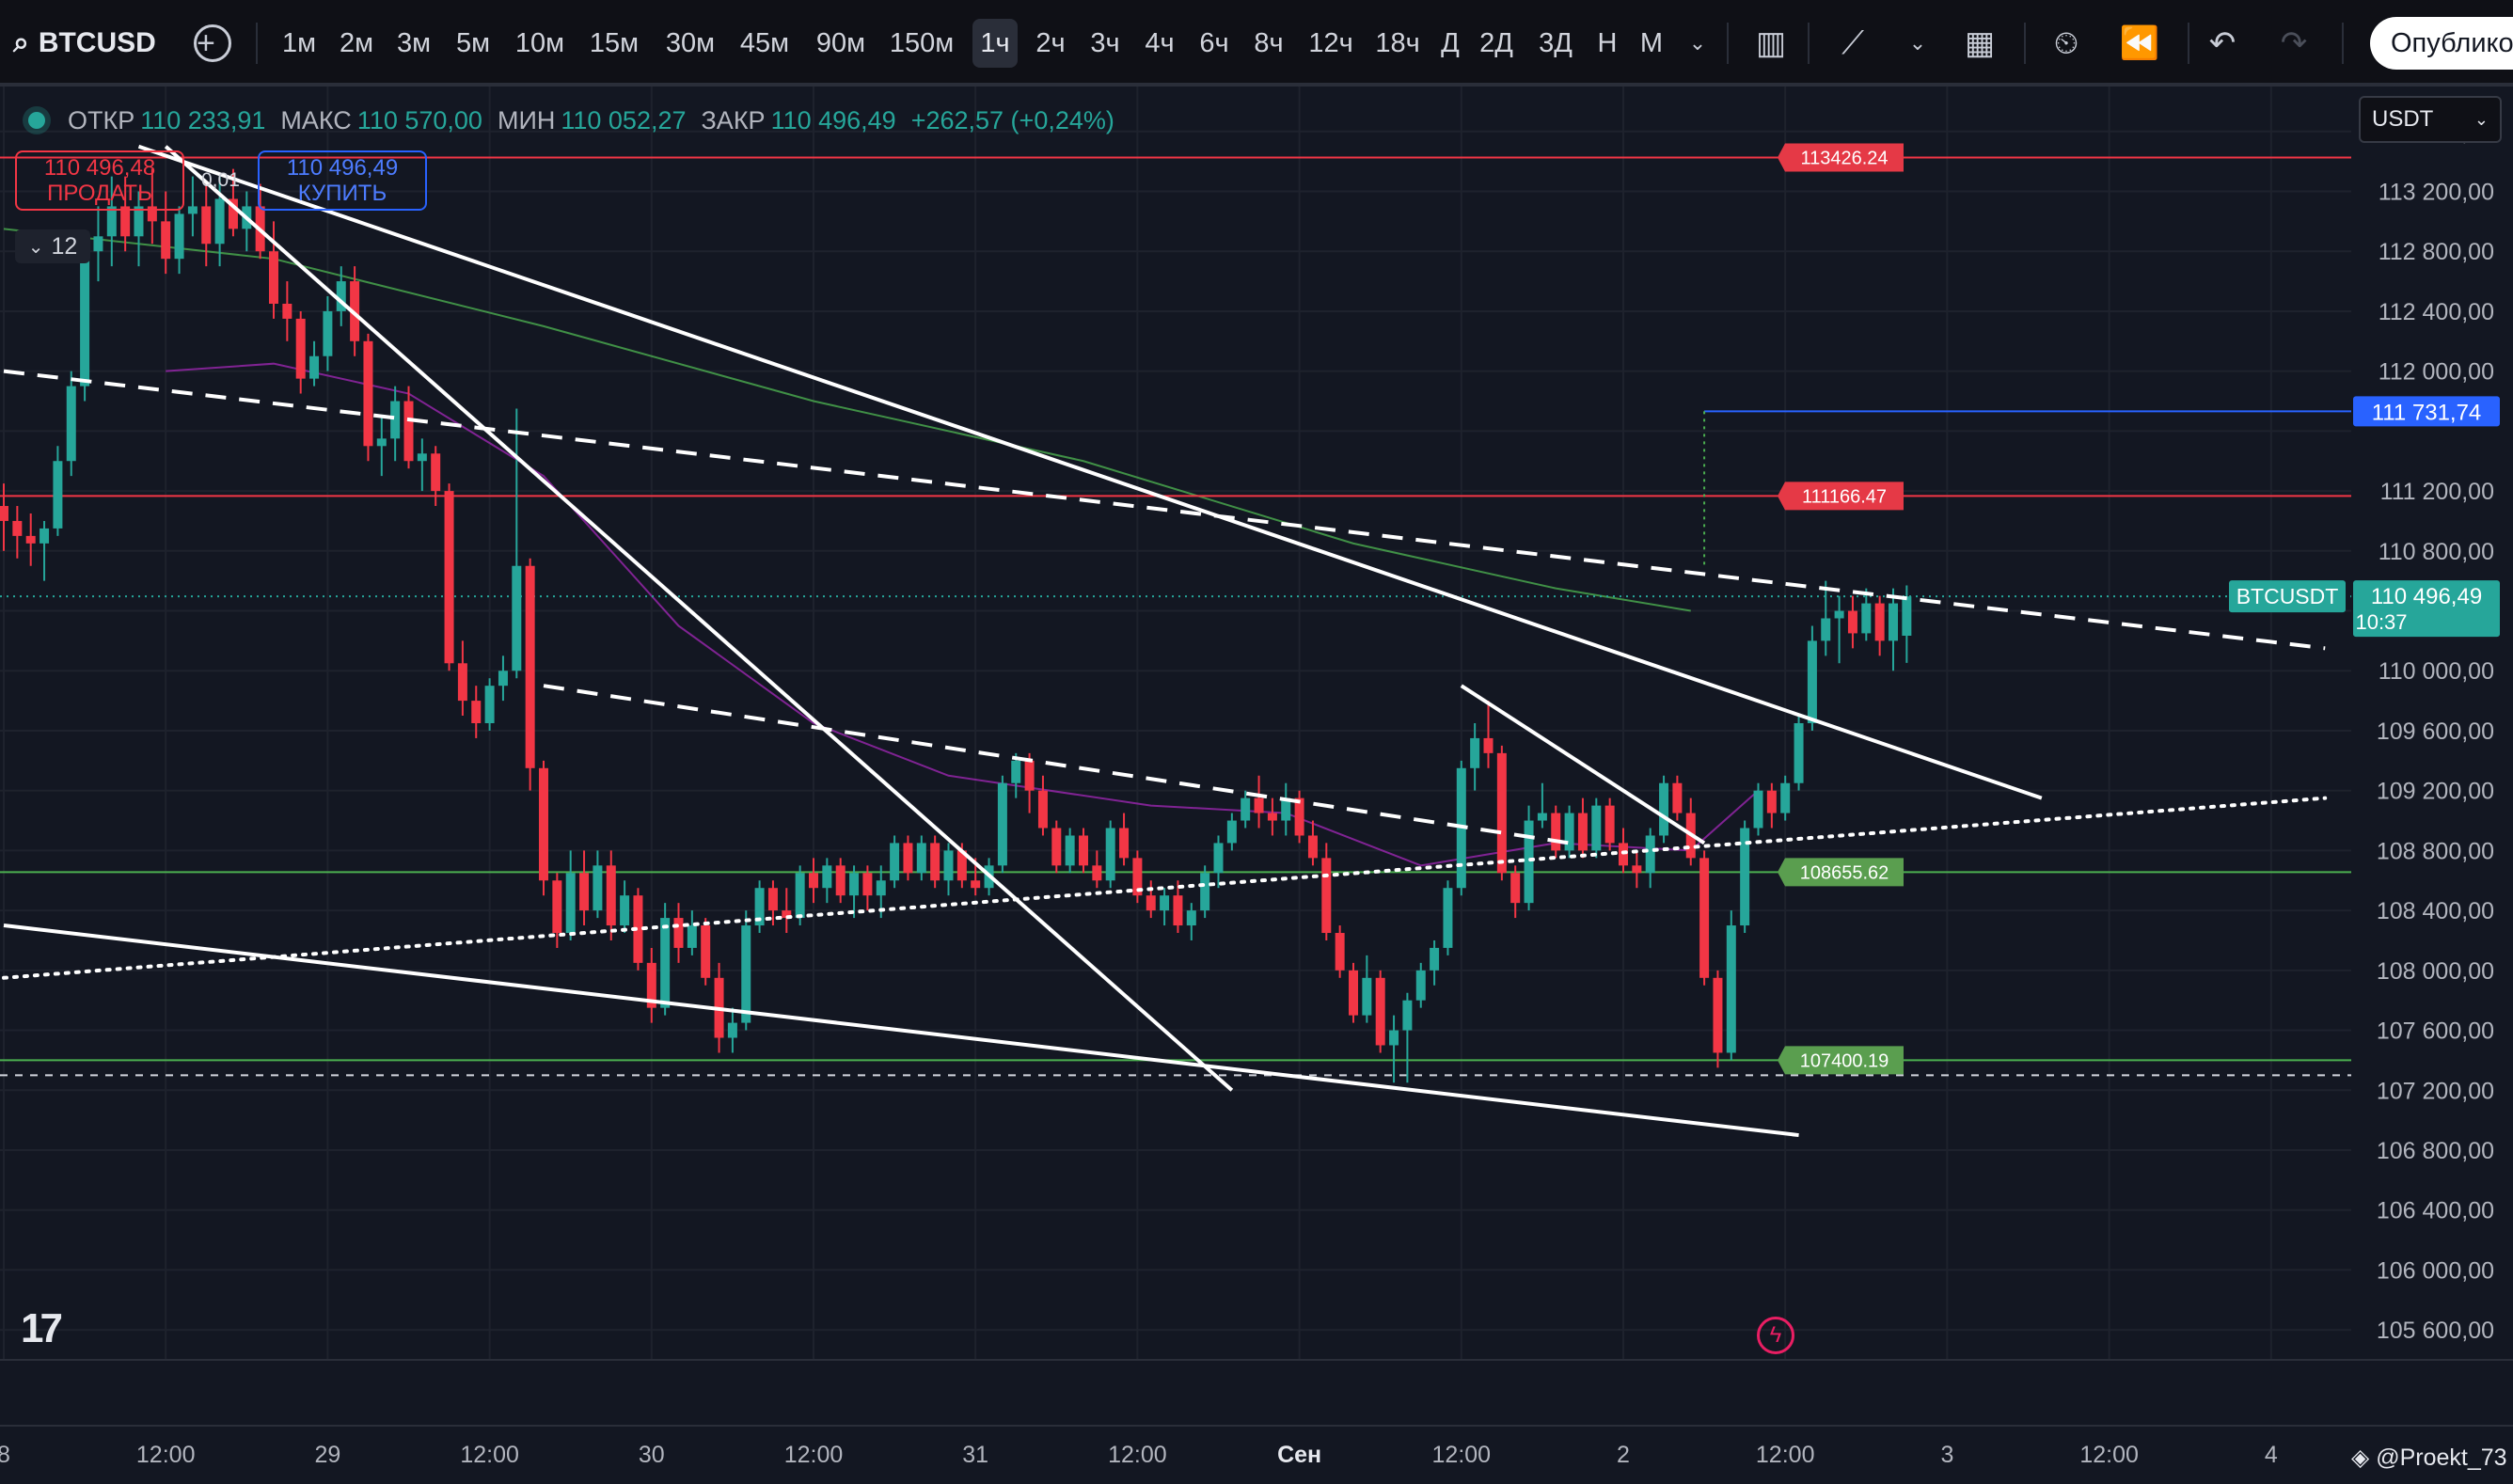 The width and height of the screenshot is (2513, 1484). What do you see at coordinates (316, 119) in the screenshot?
I see `high-label: МАКС` at bounding box center [316, 119].